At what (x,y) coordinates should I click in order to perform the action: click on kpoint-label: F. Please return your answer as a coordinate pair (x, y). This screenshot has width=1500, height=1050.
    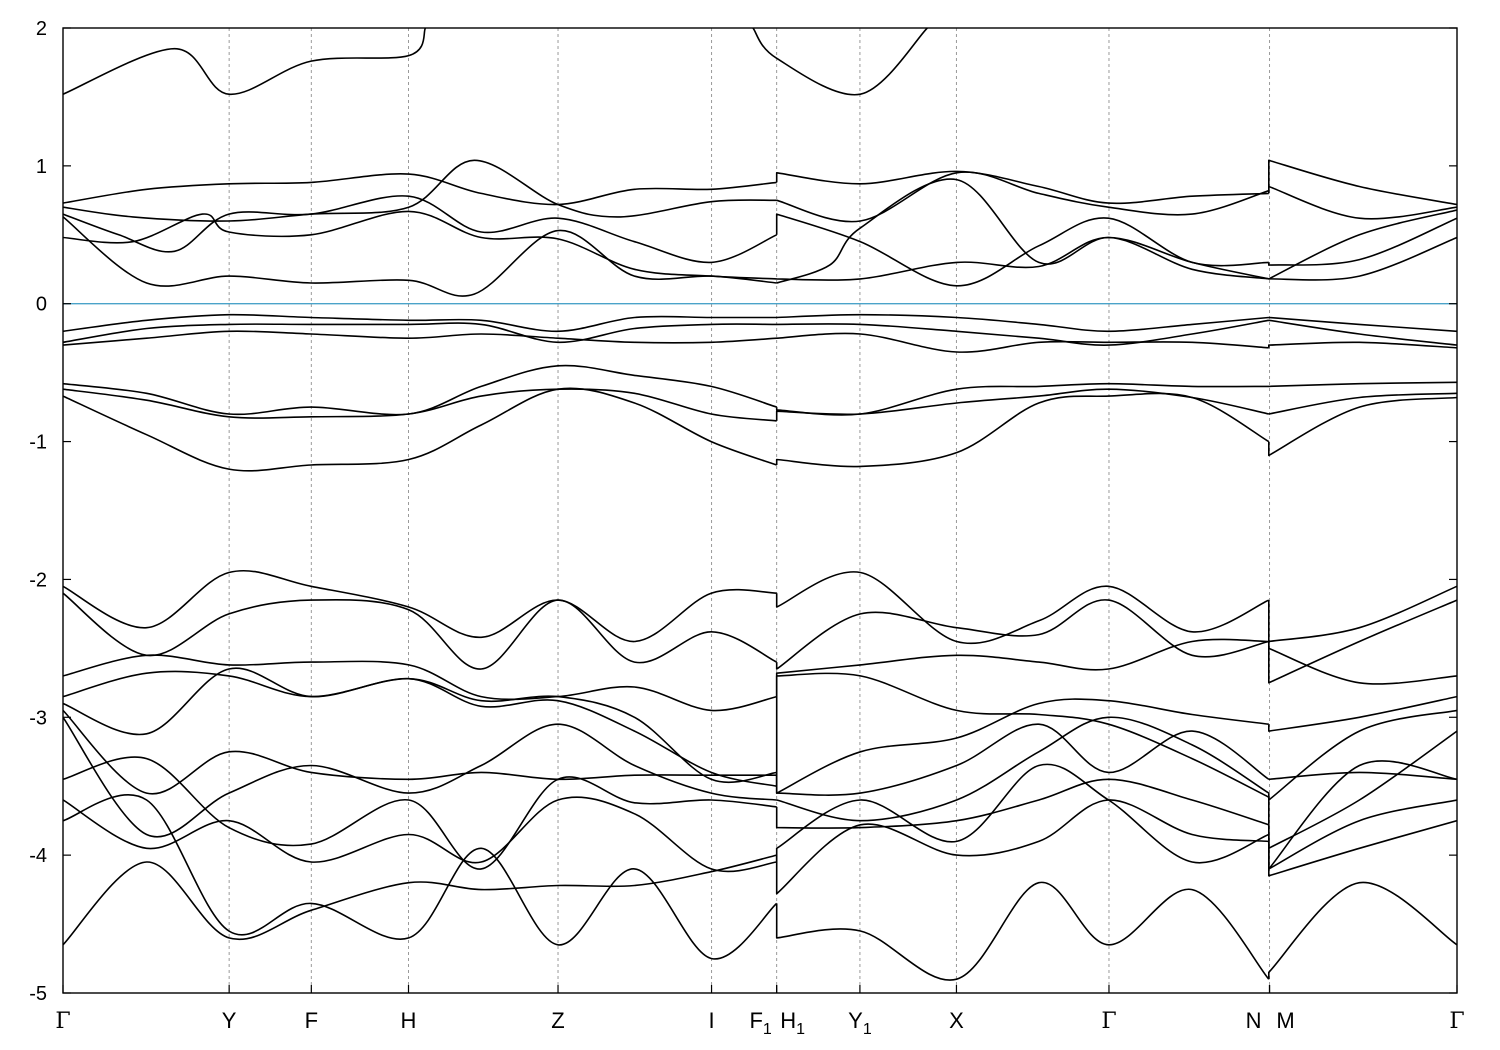
    Looking at the image, I should click on (311, 1020).